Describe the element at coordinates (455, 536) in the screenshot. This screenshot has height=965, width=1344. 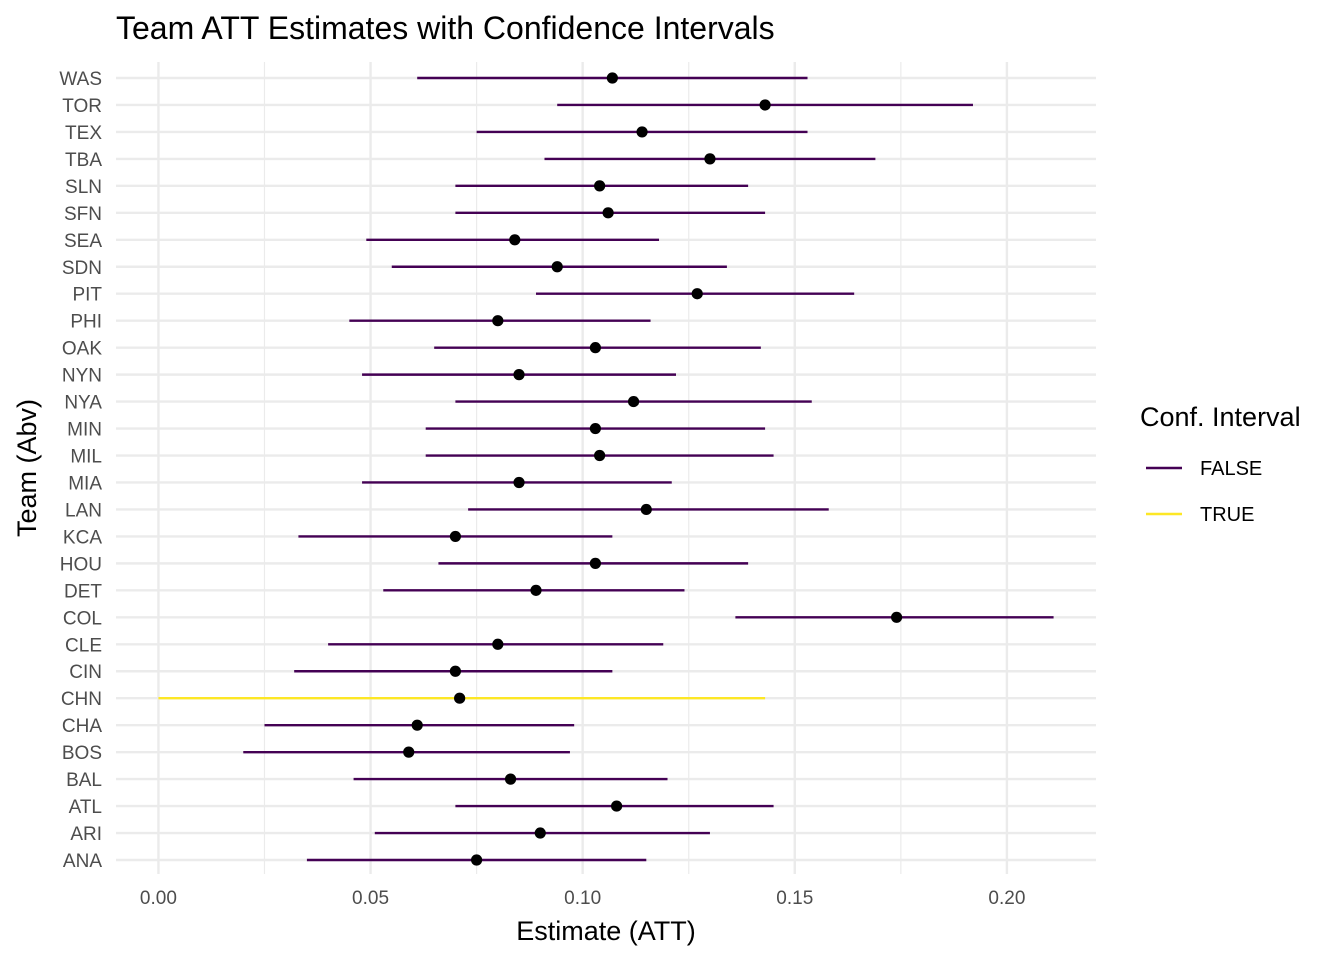
I see `estimate-point-kca` at that location.